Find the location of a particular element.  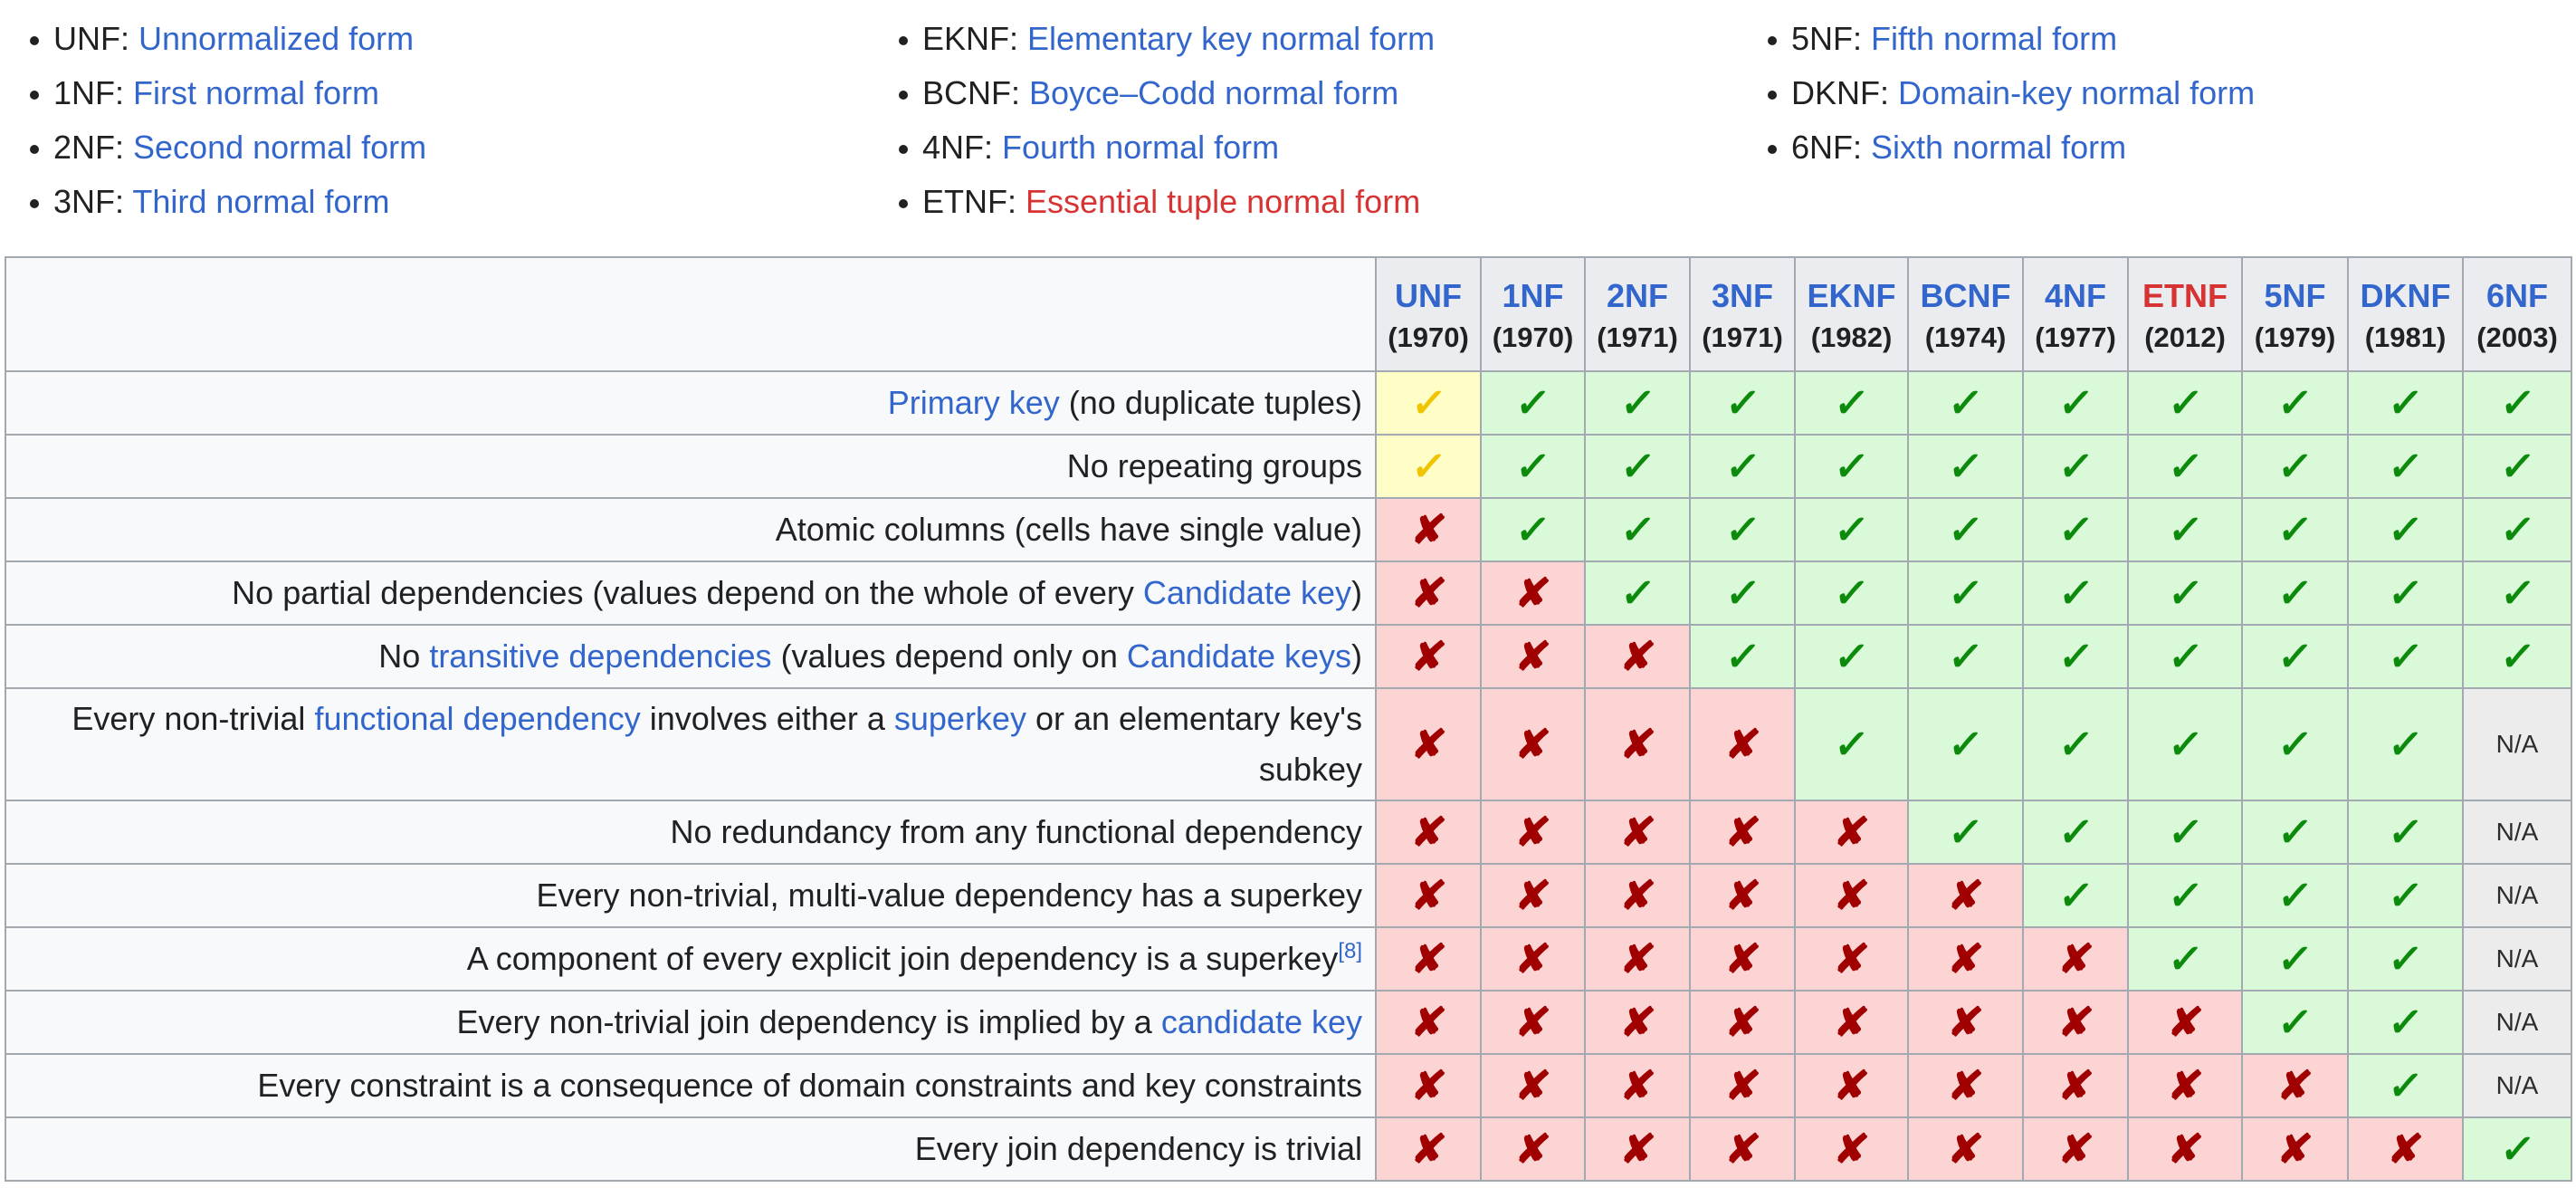

status-cell-na: N/A is located at coordinates (2517, 1023).